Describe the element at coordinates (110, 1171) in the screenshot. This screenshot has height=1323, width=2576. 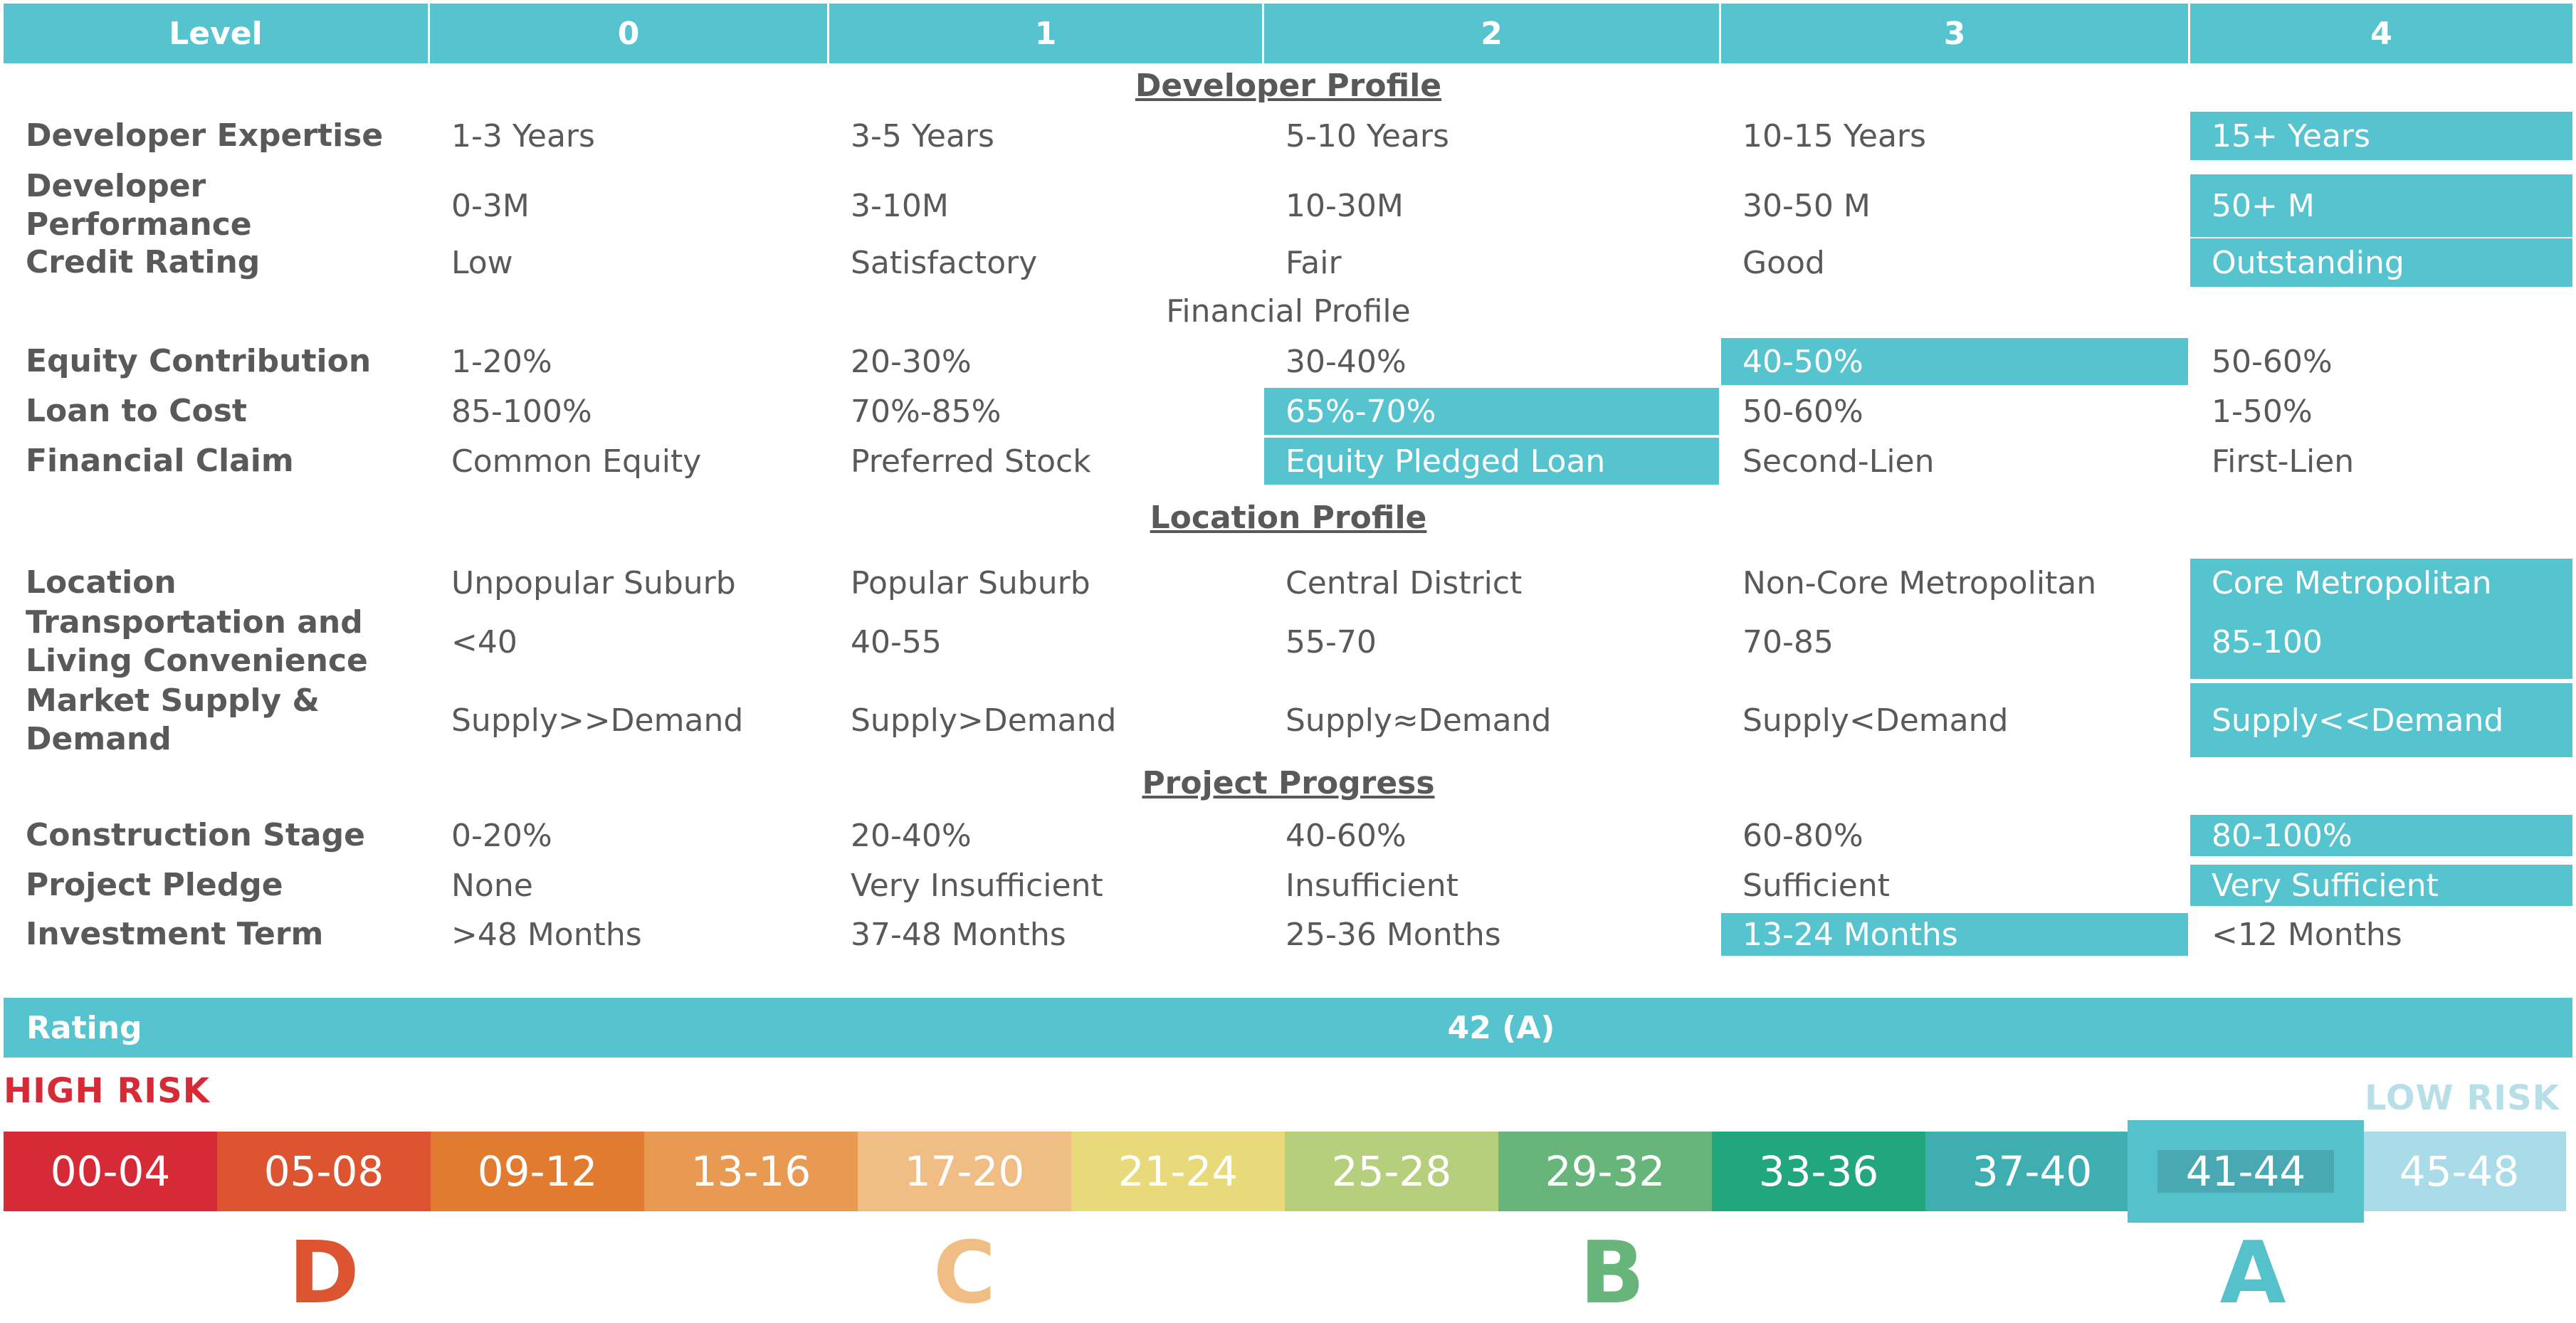
I see `scale-segment: 00-04` at that location.